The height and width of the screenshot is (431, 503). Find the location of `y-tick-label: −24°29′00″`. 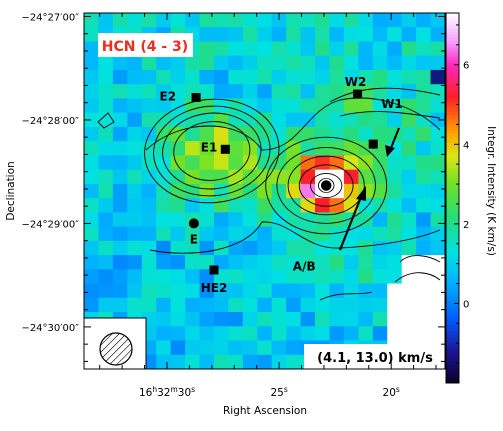

y-tick-label: −24°29′00″ is located at coordinates (50, 224).